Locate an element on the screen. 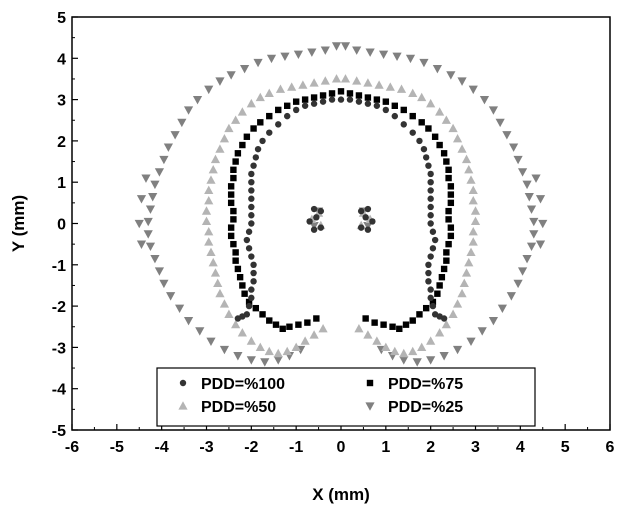 The height and width of the screenshot is (510, 618). y-tick-label: -3 is located at coordinates (59, 348).